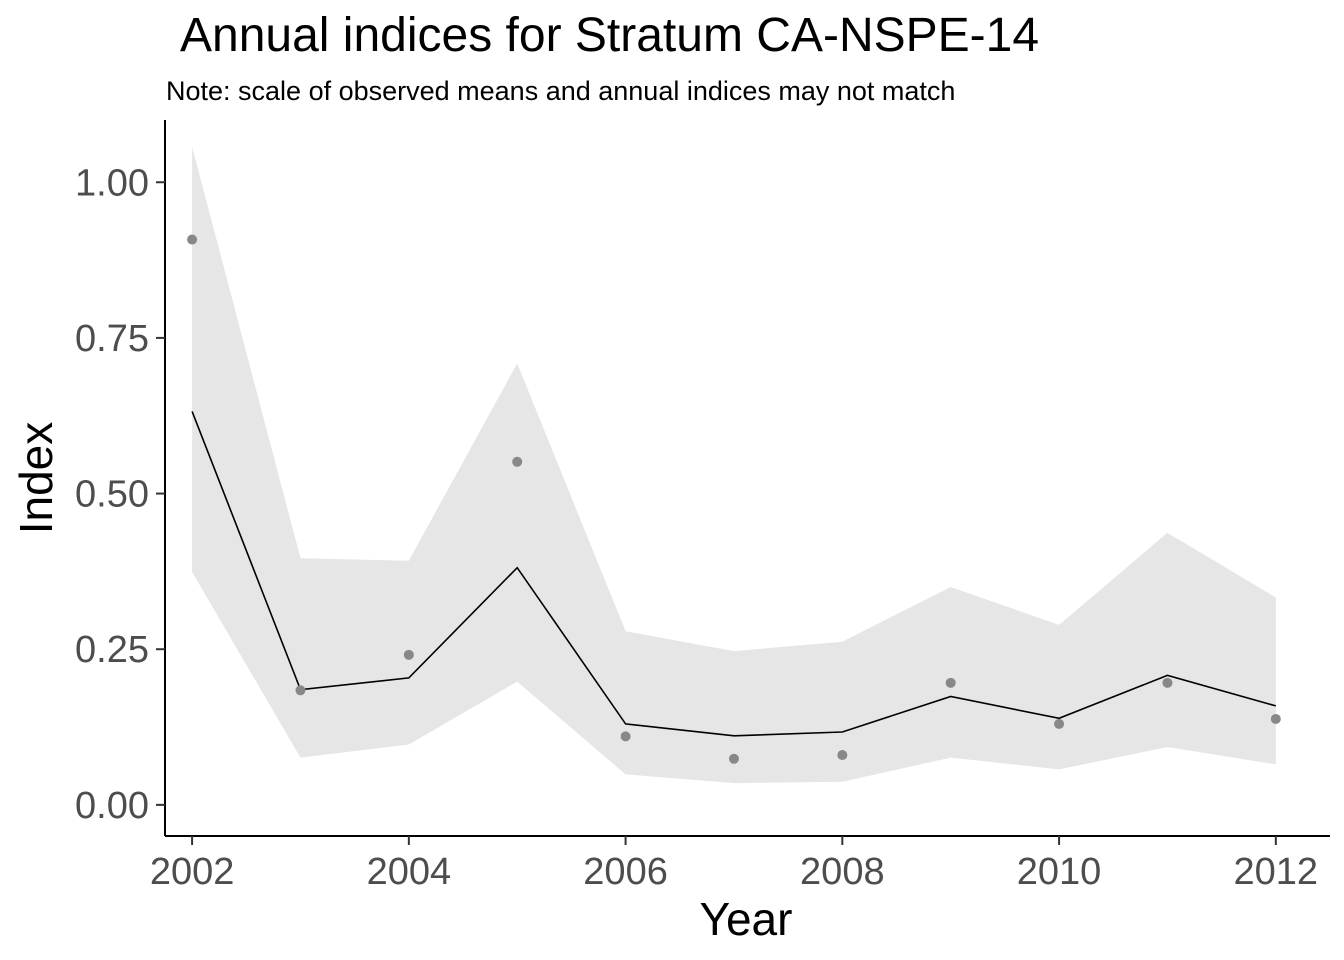  I want to click on x-tick-label: 2004, so click(409, 872).